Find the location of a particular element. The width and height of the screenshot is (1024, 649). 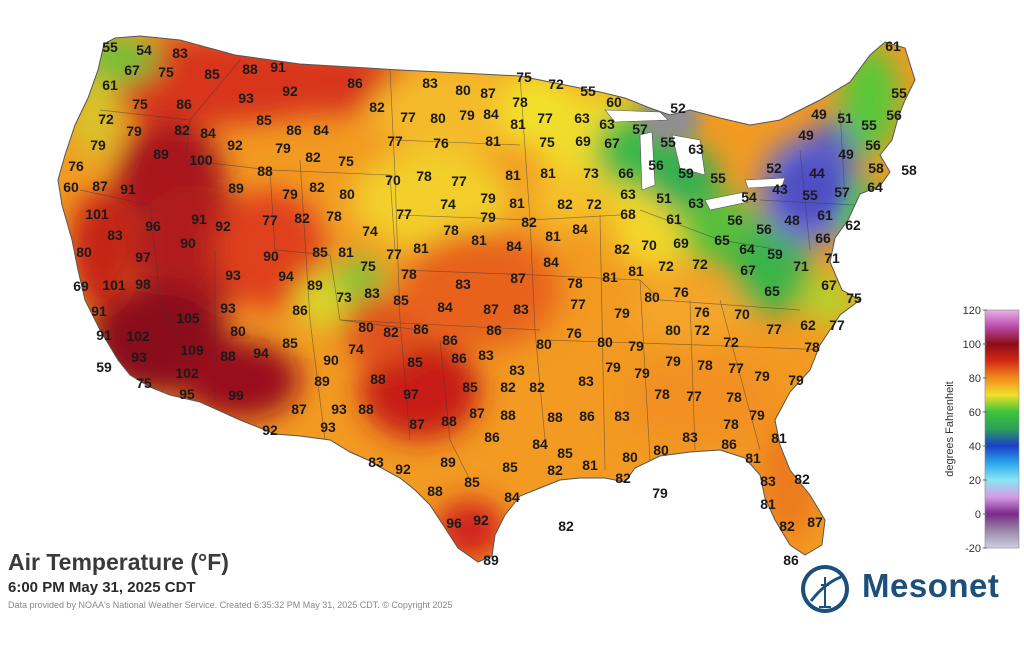

station-temperature: 81 is located at coordinates (636, 271).